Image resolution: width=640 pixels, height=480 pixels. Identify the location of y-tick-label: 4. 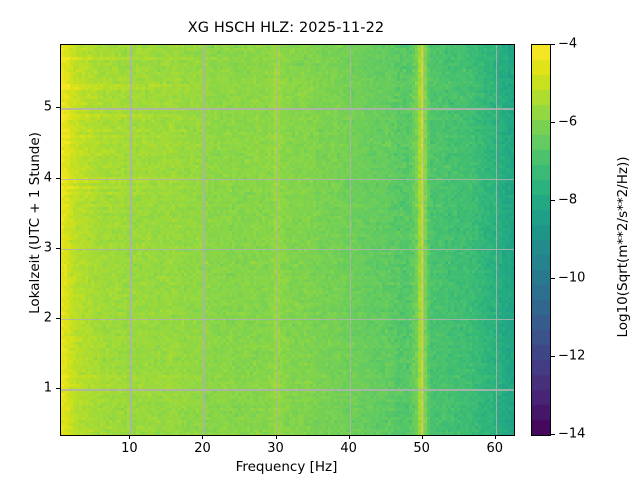
(47, 177).